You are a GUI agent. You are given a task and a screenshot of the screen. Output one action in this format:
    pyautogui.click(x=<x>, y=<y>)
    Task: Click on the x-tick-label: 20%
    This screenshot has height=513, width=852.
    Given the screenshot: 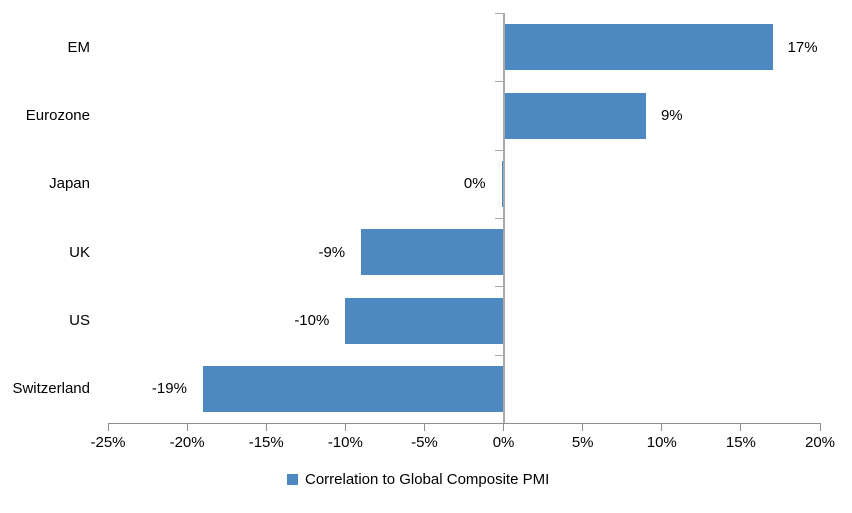 What is the action you would take?
    pyautogui.click(x=820, y=442)
    